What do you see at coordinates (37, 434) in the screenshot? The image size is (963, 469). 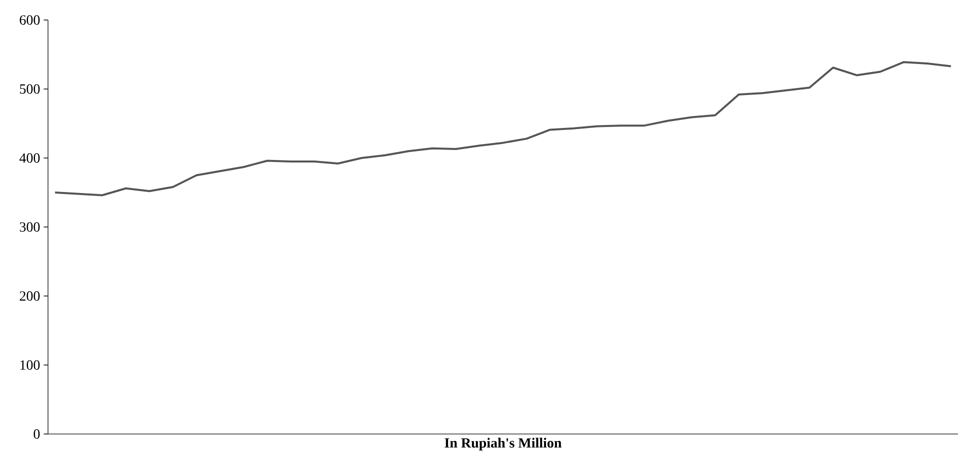 I see `y-tick-label: 0` at bounding box center [37, 434].